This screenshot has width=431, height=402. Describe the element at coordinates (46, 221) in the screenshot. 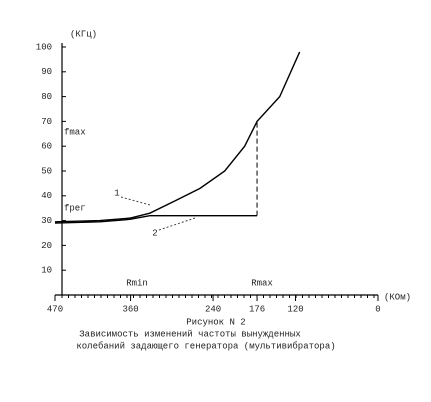

I see `y-tick-label: 30` at that location.